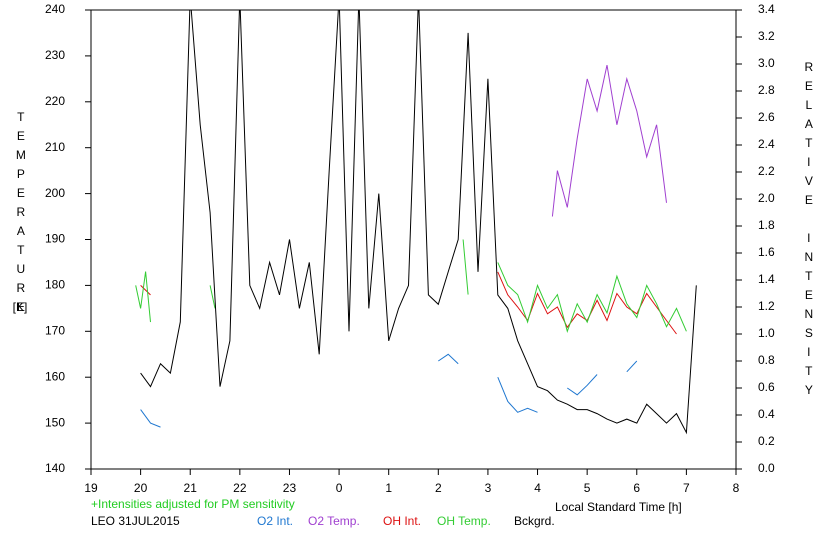 The height and width of the screenshot is (535, 828). Describe the element at coordinates (191, 488) in the screenshot. I see `x-tick-label: 21` at that location.